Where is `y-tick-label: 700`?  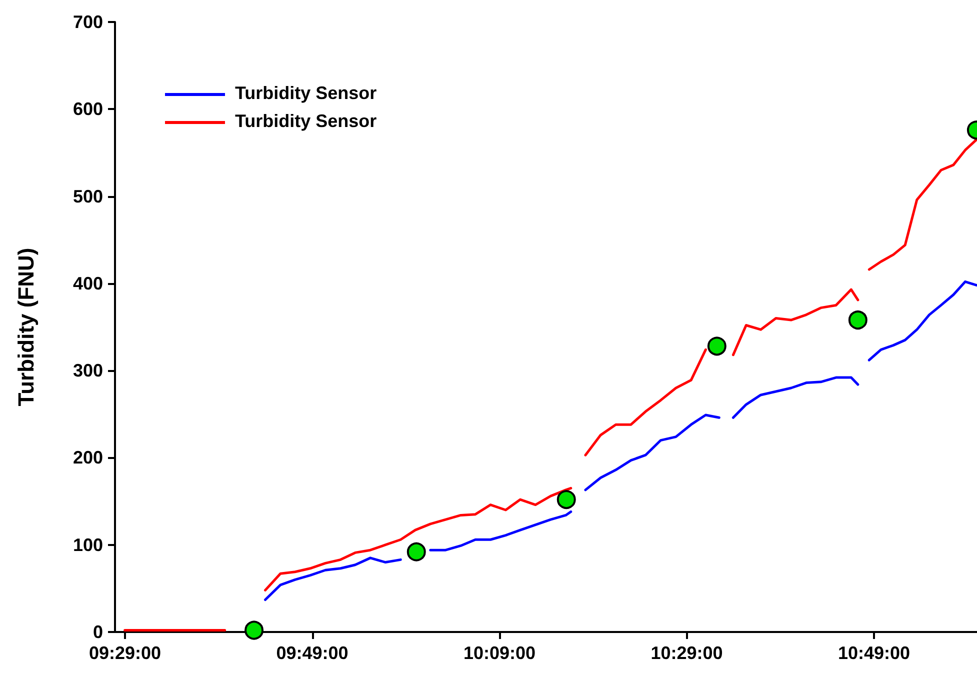
y-tick-label: 700 is located at coordinates (87, 22).